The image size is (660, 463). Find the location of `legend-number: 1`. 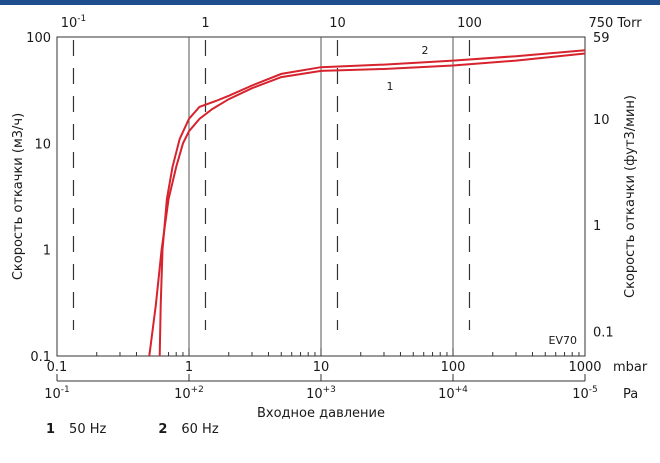

legend-number: 1 is located at coordinates (51, 429).